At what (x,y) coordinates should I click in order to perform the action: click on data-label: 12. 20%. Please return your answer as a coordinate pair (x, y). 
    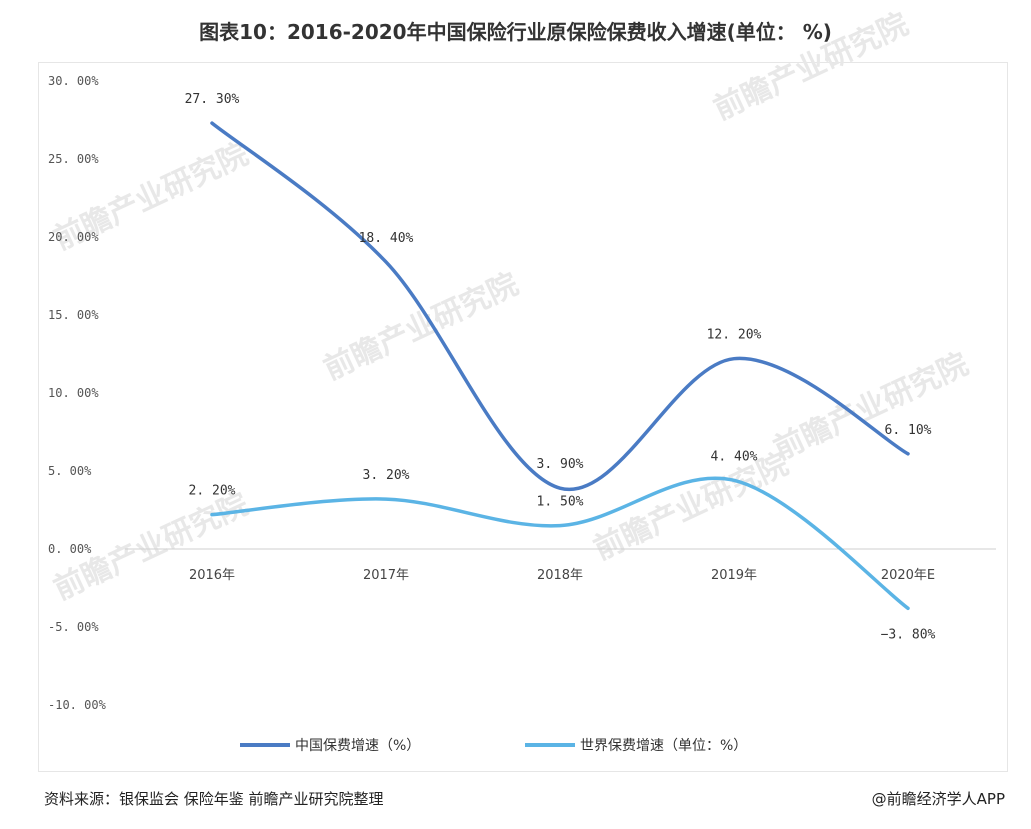
    Looking at the image, I should click on (734, 335).